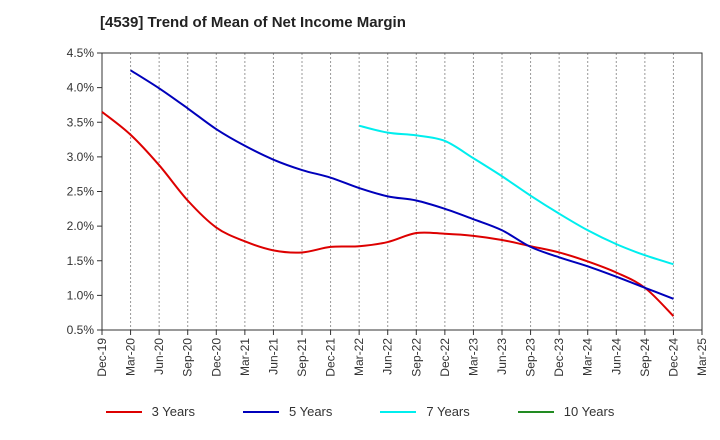 The height and width of the screenshot is (440, 720). Describe the element at coordinates (673, 357) in the screenshot. I see `x-tick-label: Dec-24` at that location.